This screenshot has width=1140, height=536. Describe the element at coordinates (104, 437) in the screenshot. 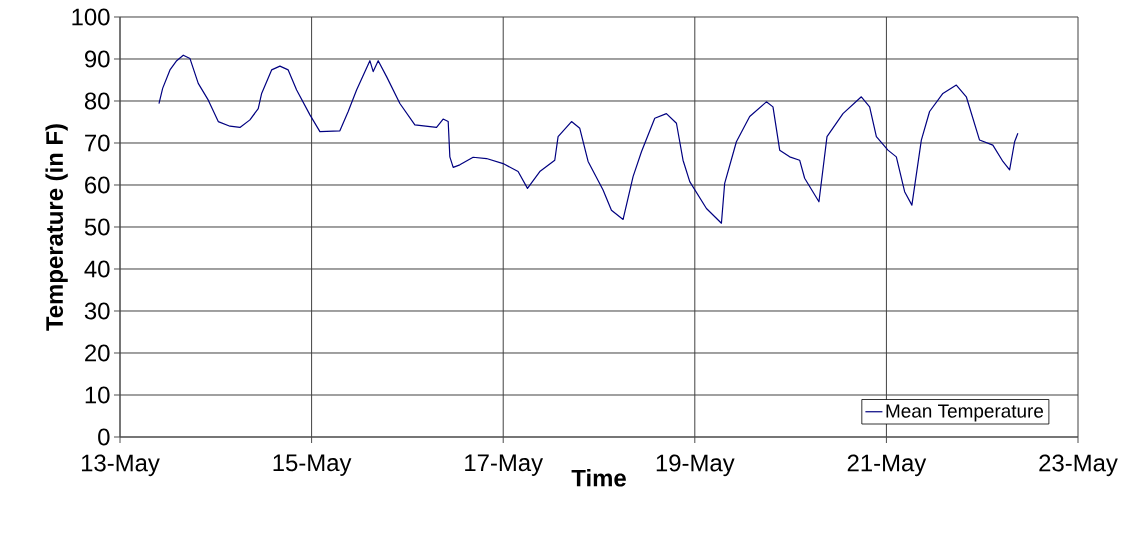

I see `y-tick-label: 0` at that location.